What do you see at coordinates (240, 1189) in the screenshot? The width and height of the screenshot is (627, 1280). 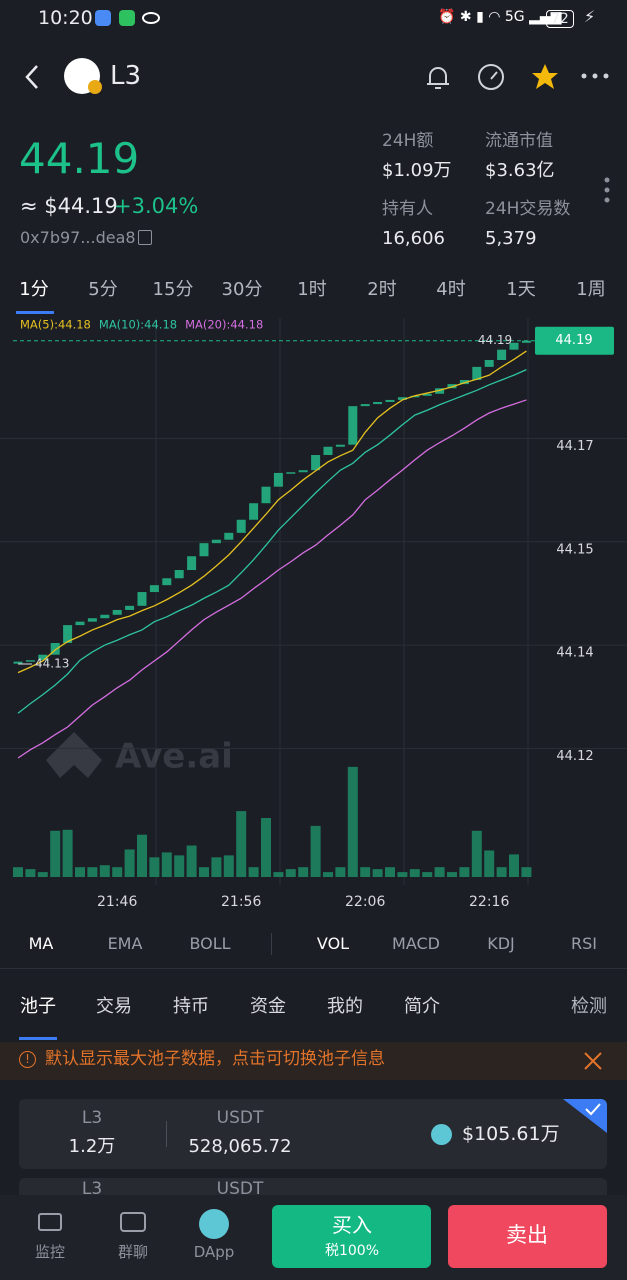 I see `pool-quote: USDT` at bounding box center [240, 1189].